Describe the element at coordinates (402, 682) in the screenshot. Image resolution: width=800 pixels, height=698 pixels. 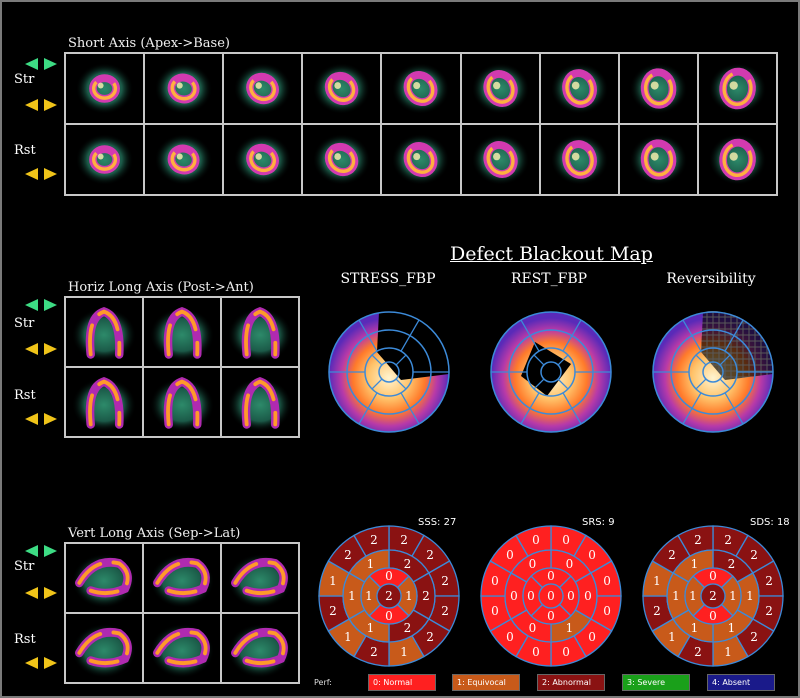
I see `legend-normal: 0: Normal` at that location.